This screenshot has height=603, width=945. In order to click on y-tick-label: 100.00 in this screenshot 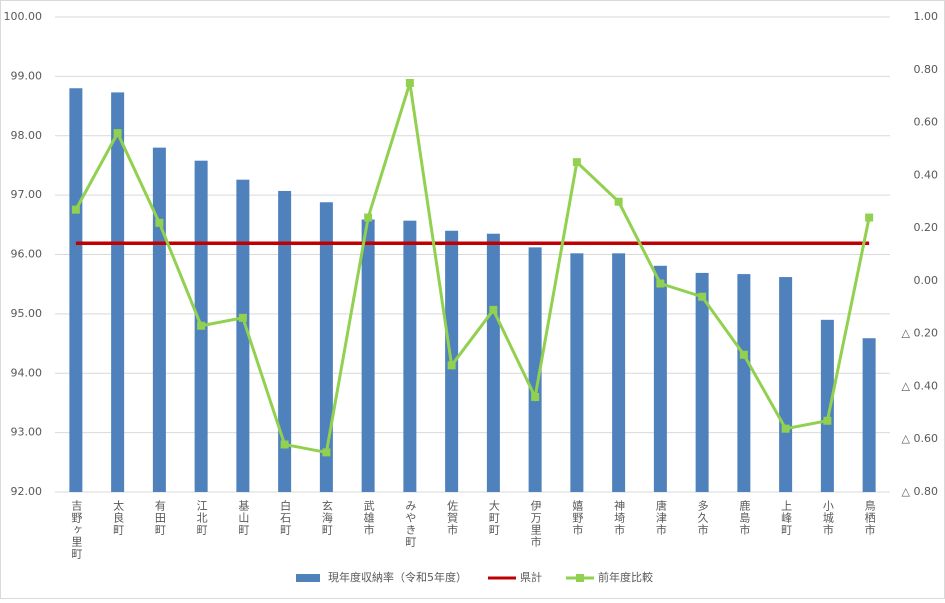, I will do `click(23, 16)`.